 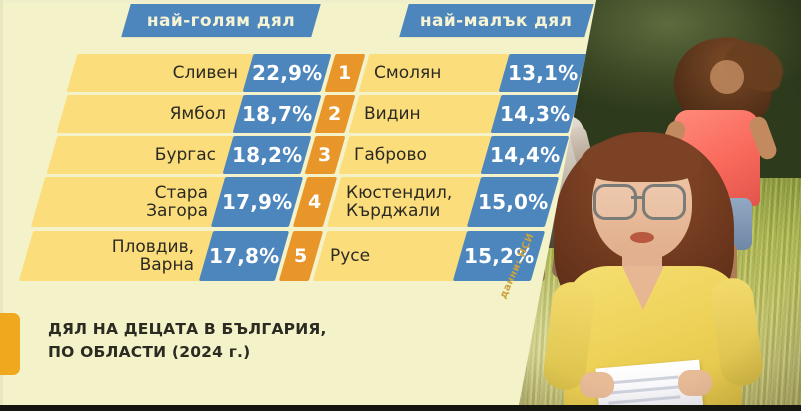 What do you see at coordinates (535, 114) in the screenshot?
I see `value-right: 14,3%` at bounding box center [535, 114].